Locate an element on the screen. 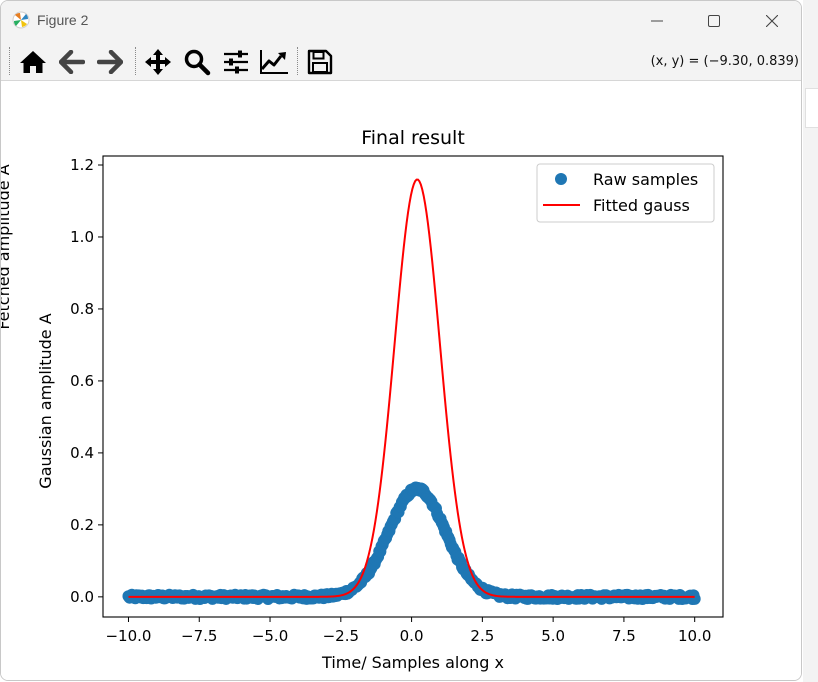  data-point is located at coordinates (694, 598).